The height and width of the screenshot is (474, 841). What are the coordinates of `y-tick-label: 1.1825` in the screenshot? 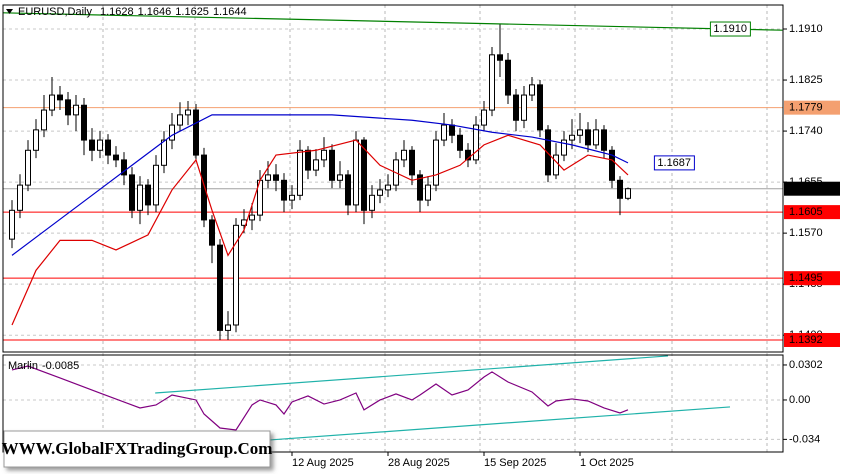 It's located at (806, 80).